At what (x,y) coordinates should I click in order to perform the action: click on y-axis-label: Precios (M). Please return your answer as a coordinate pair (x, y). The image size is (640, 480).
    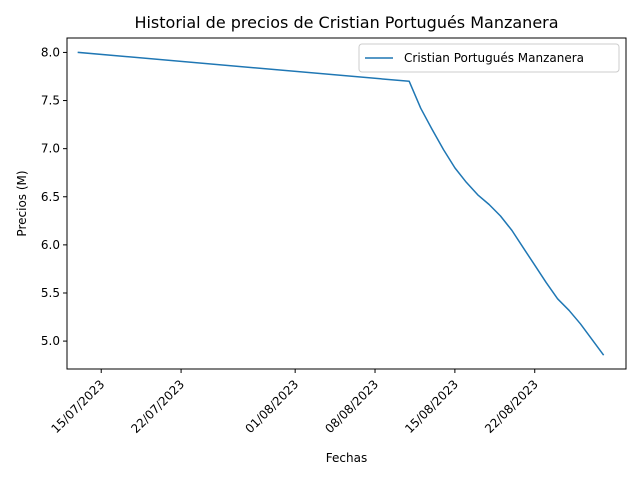
    Looking at the image, I should click on (22, 203).